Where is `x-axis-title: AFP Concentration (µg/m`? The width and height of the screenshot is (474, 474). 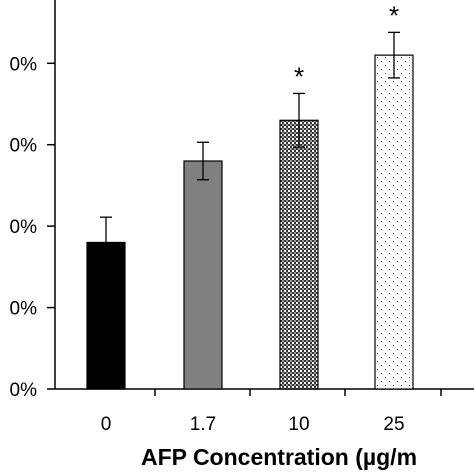 x-axis-title: AFP Concentration (µg/m is located at coordinates (279, 457).